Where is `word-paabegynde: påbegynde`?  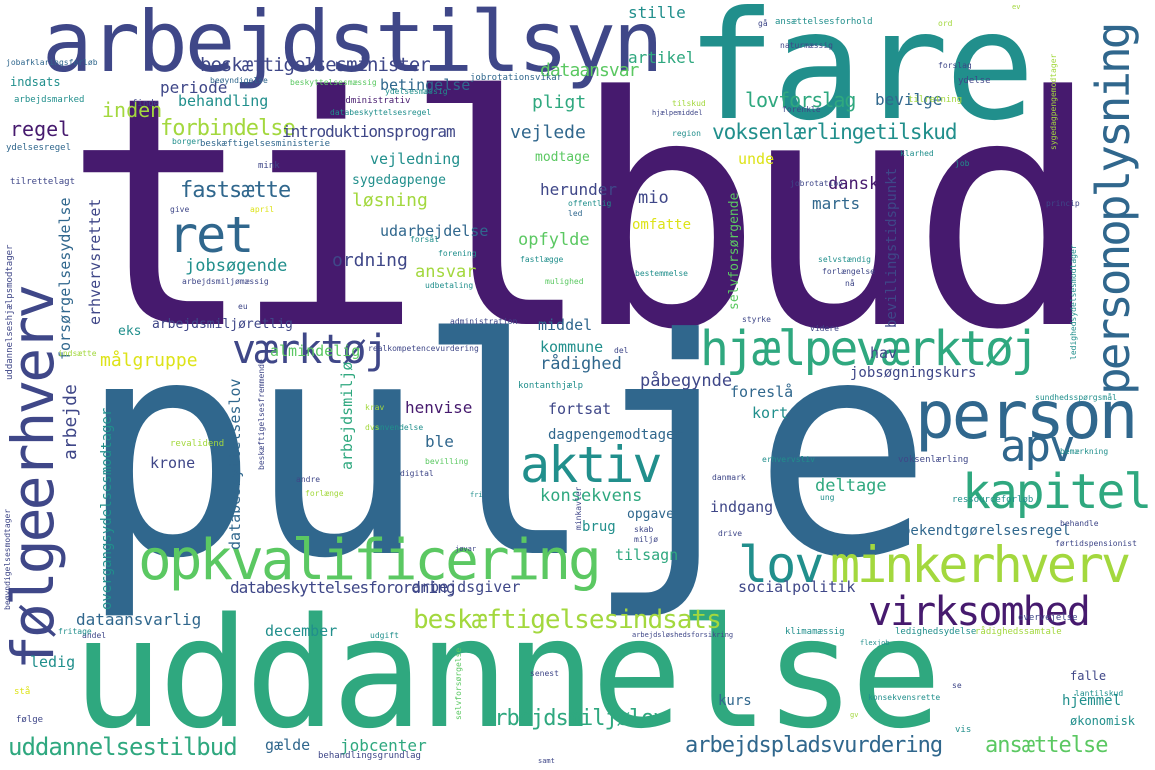 word-paabegynde: påbegynde is located at coordinates (686, 381).